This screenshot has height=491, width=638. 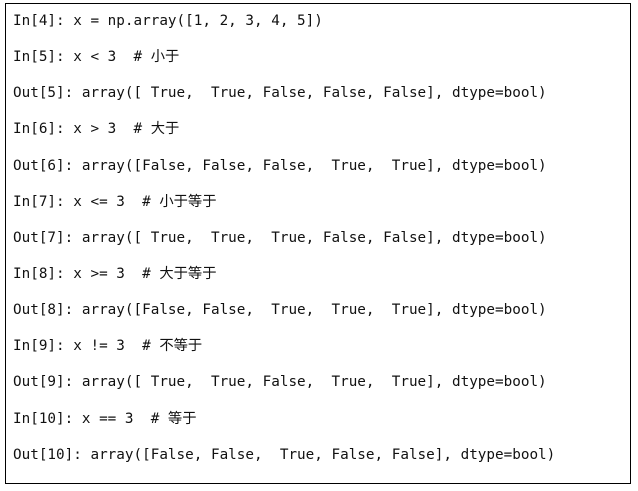 I want to click on code-line-in-7: In[7]: x <= 3 # 小于等于, so click(x=115, y=201).